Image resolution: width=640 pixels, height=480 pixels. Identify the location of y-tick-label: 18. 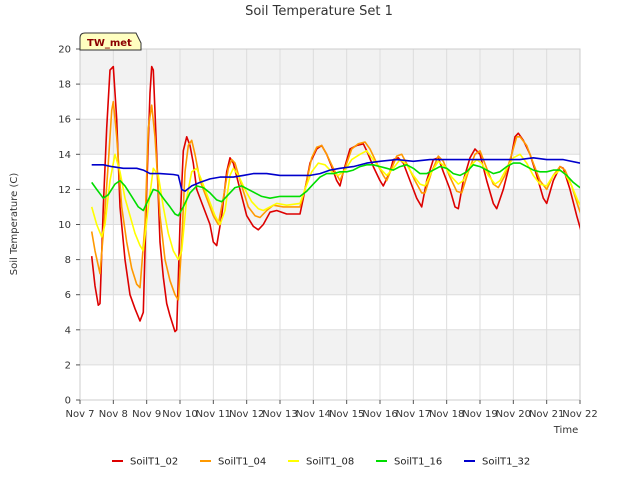
(64, 85).